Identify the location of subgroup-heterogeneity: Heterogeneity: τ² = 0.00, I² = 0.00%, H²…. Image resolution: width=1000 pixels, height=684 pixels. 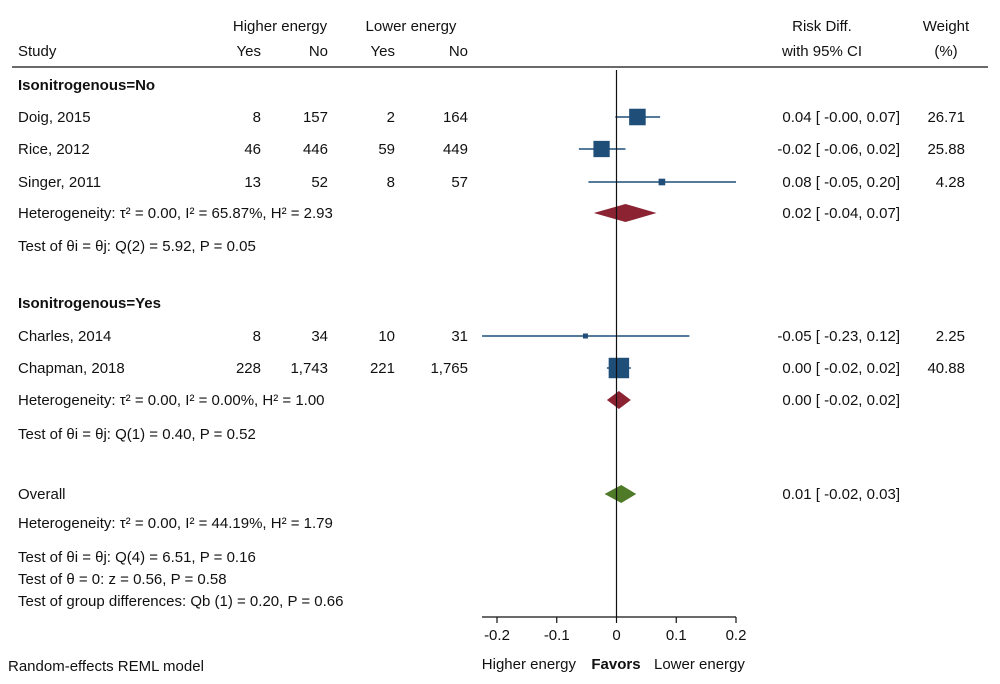
(171, 400).